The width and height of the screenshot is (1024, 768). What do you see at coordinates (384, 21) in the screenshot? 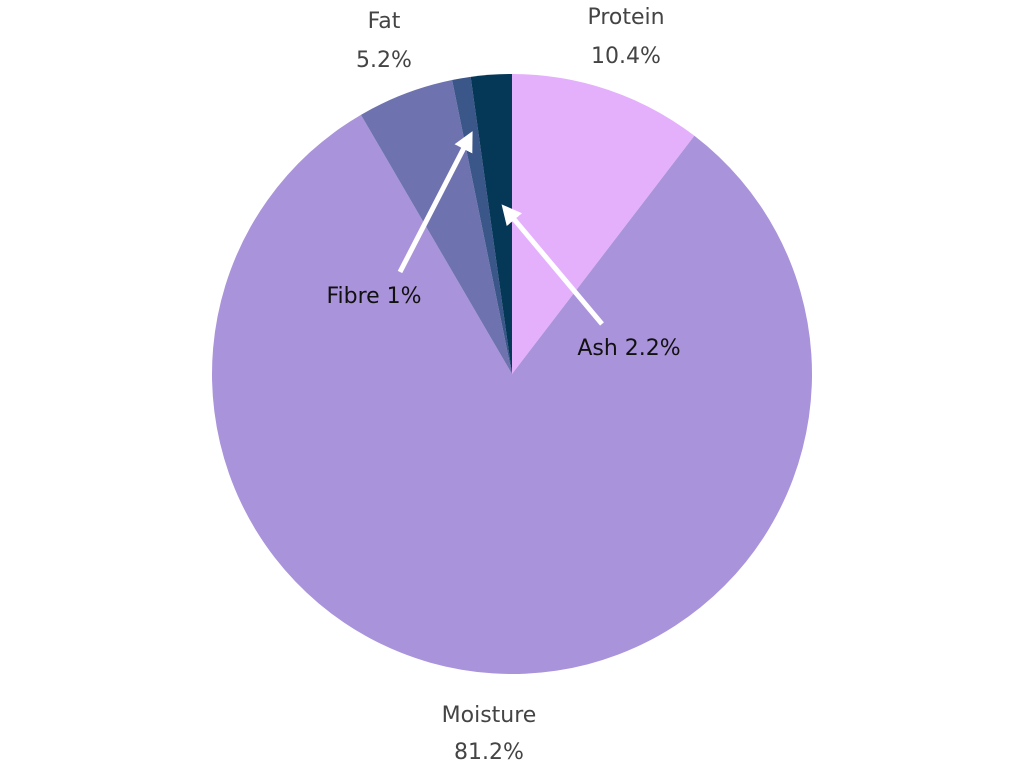
I see `label-fat-name: Fat` at bounding box center [384, 21].